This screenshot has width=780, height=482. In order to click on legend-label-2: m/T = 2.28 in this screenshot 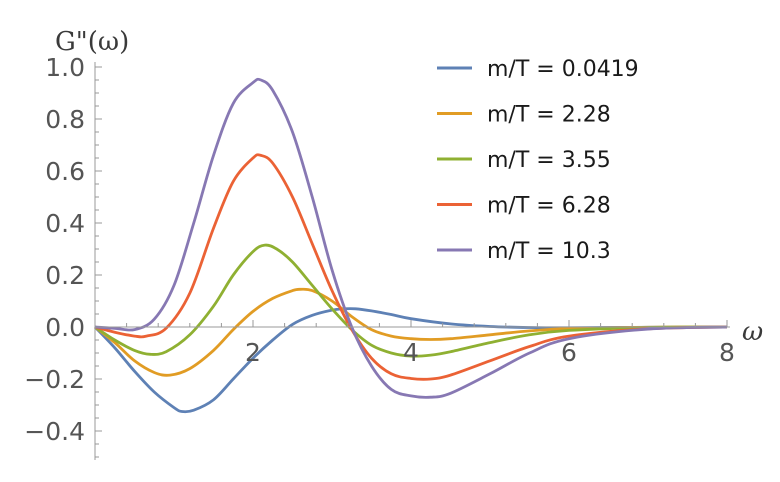, I will do `click(549, 115)`.